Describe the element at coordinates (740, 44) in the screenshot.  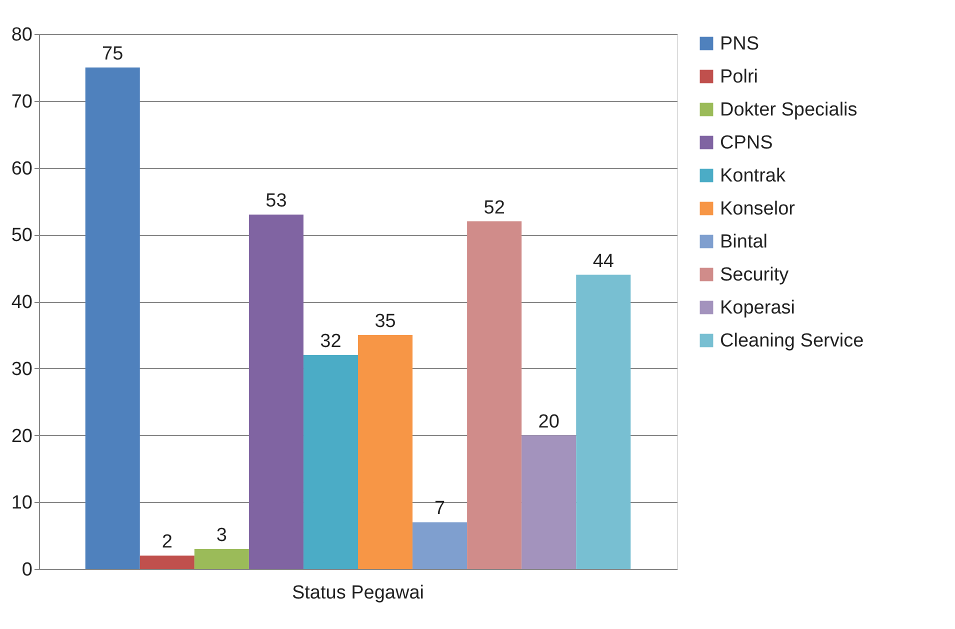
I see `legend-label: PNS` at that location.